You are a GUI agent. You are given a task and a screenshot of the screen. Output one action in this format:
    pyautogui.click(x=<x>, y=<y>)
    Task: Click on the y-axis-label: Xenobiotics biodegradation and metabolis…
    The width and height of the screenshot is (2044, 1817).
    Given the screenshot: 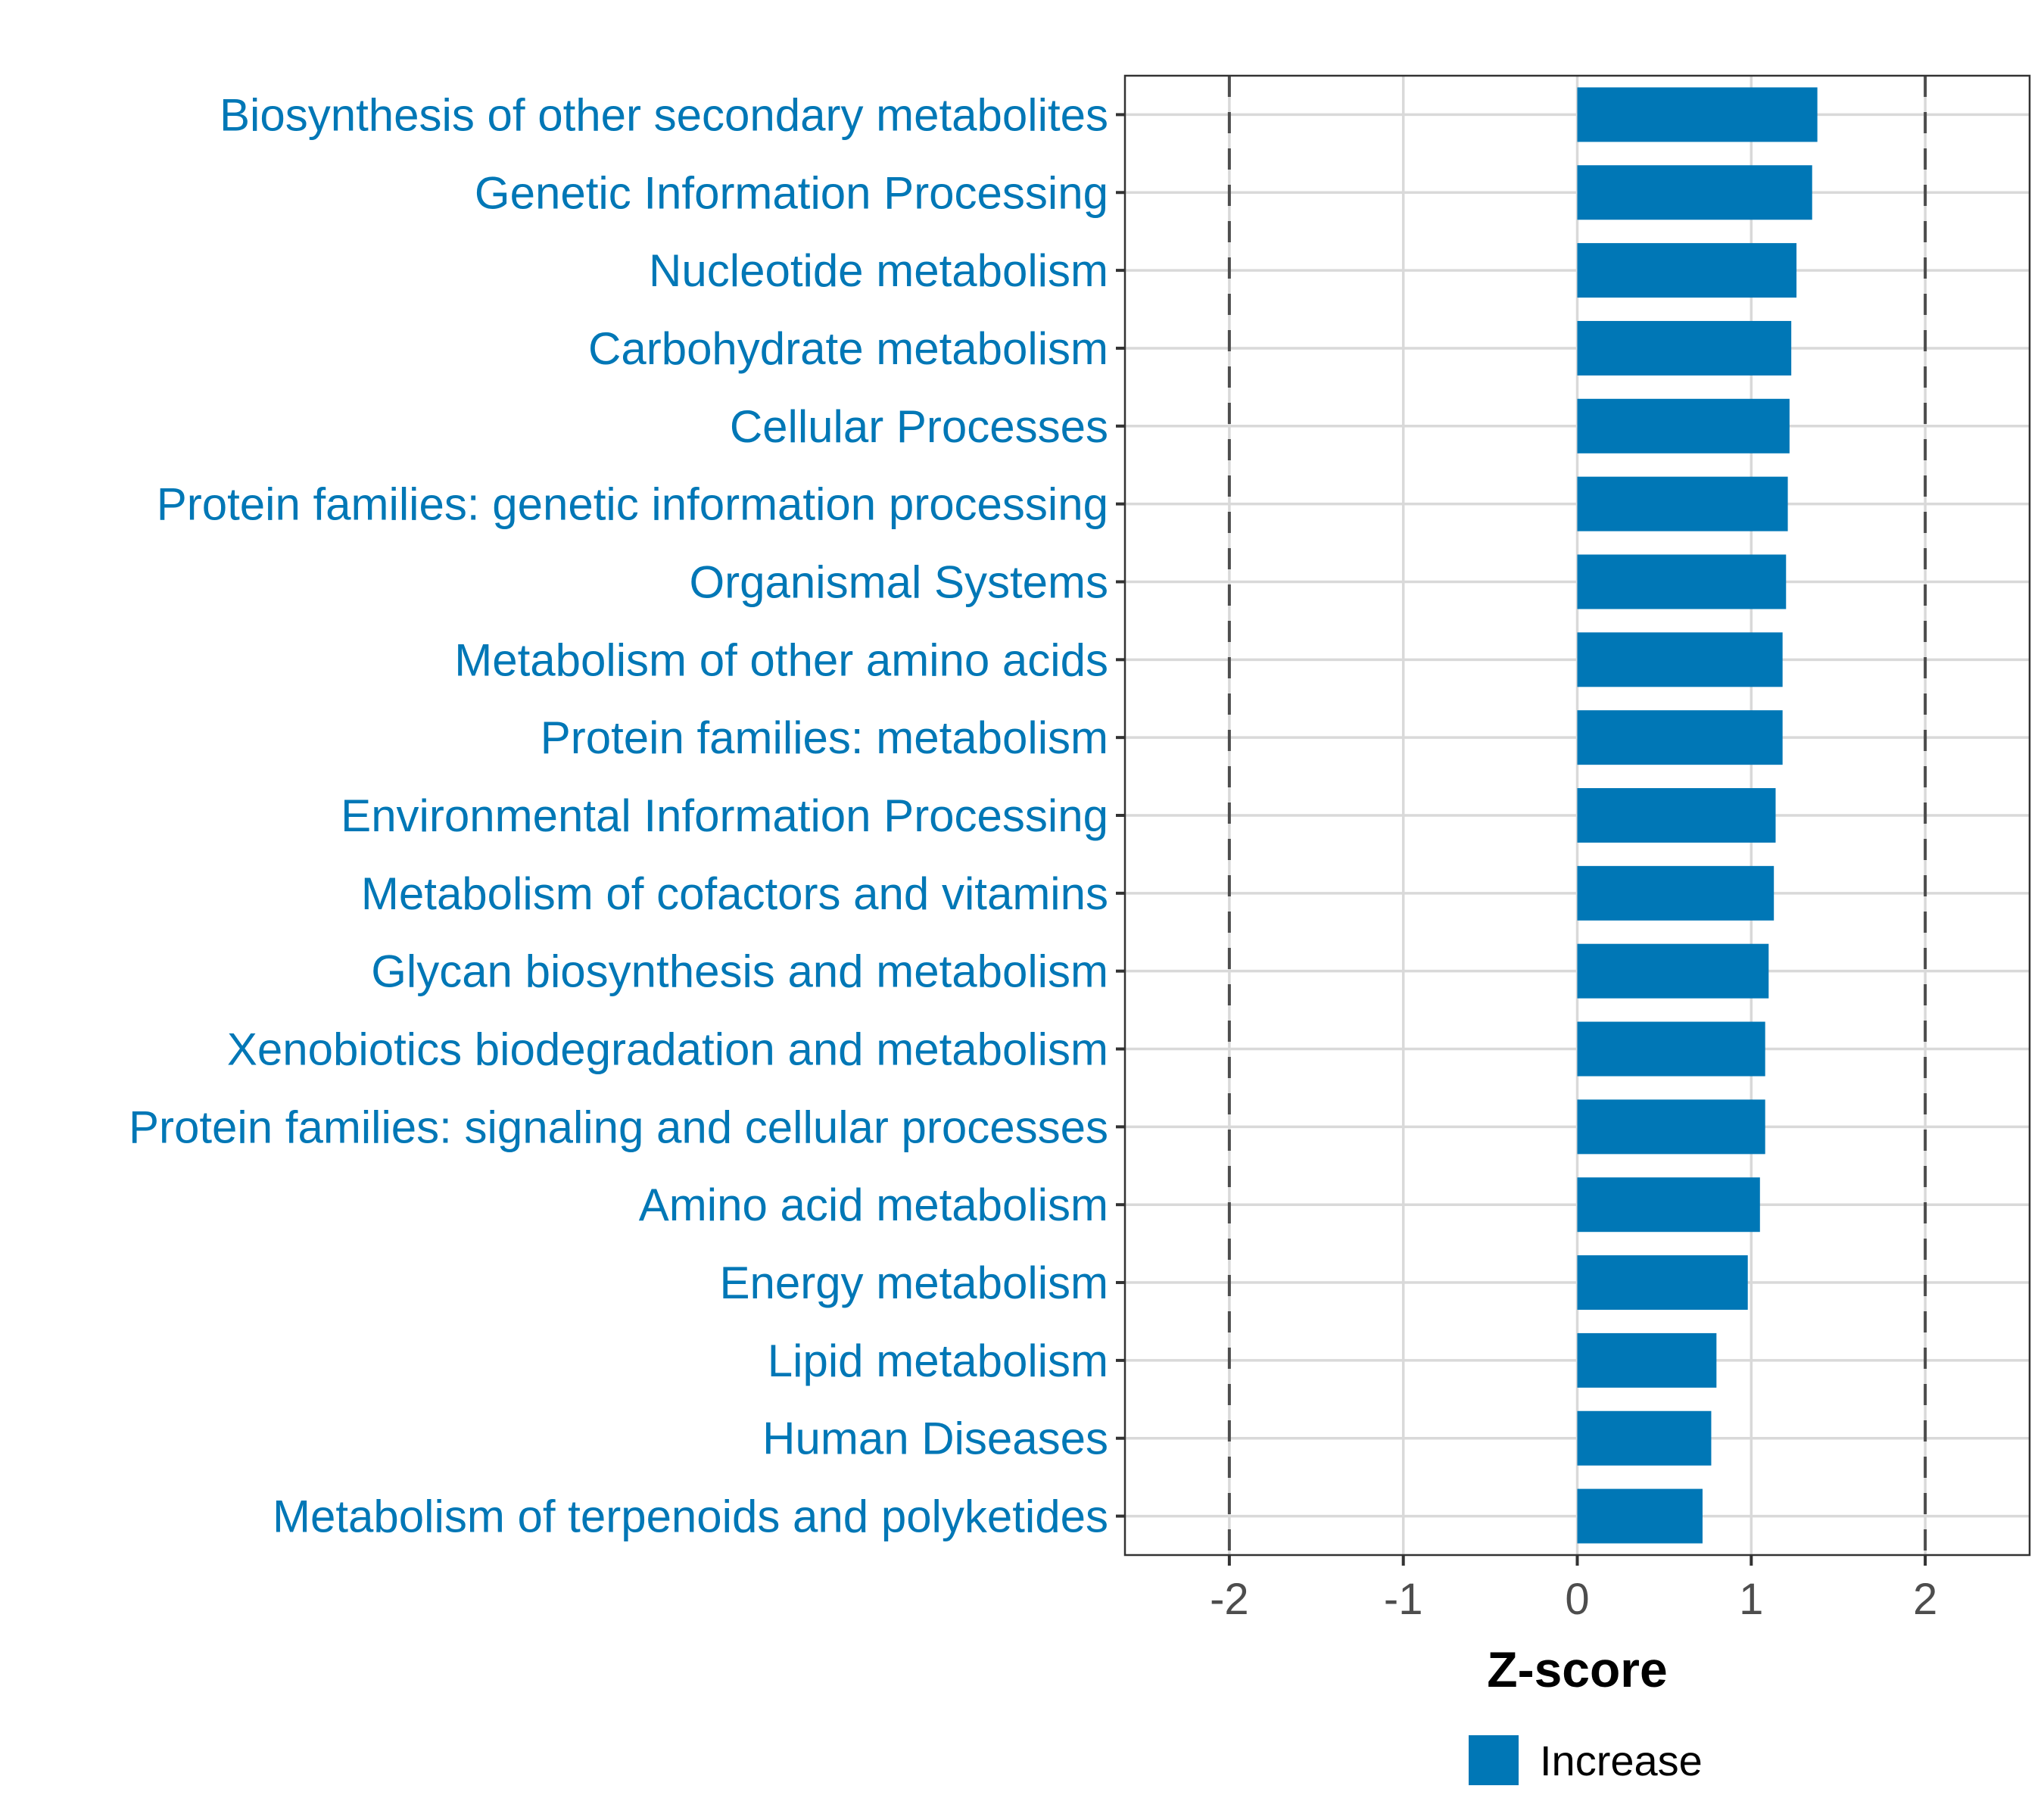 What is the action you would take?
    pyautogui.click(x=667, y=1049)
    